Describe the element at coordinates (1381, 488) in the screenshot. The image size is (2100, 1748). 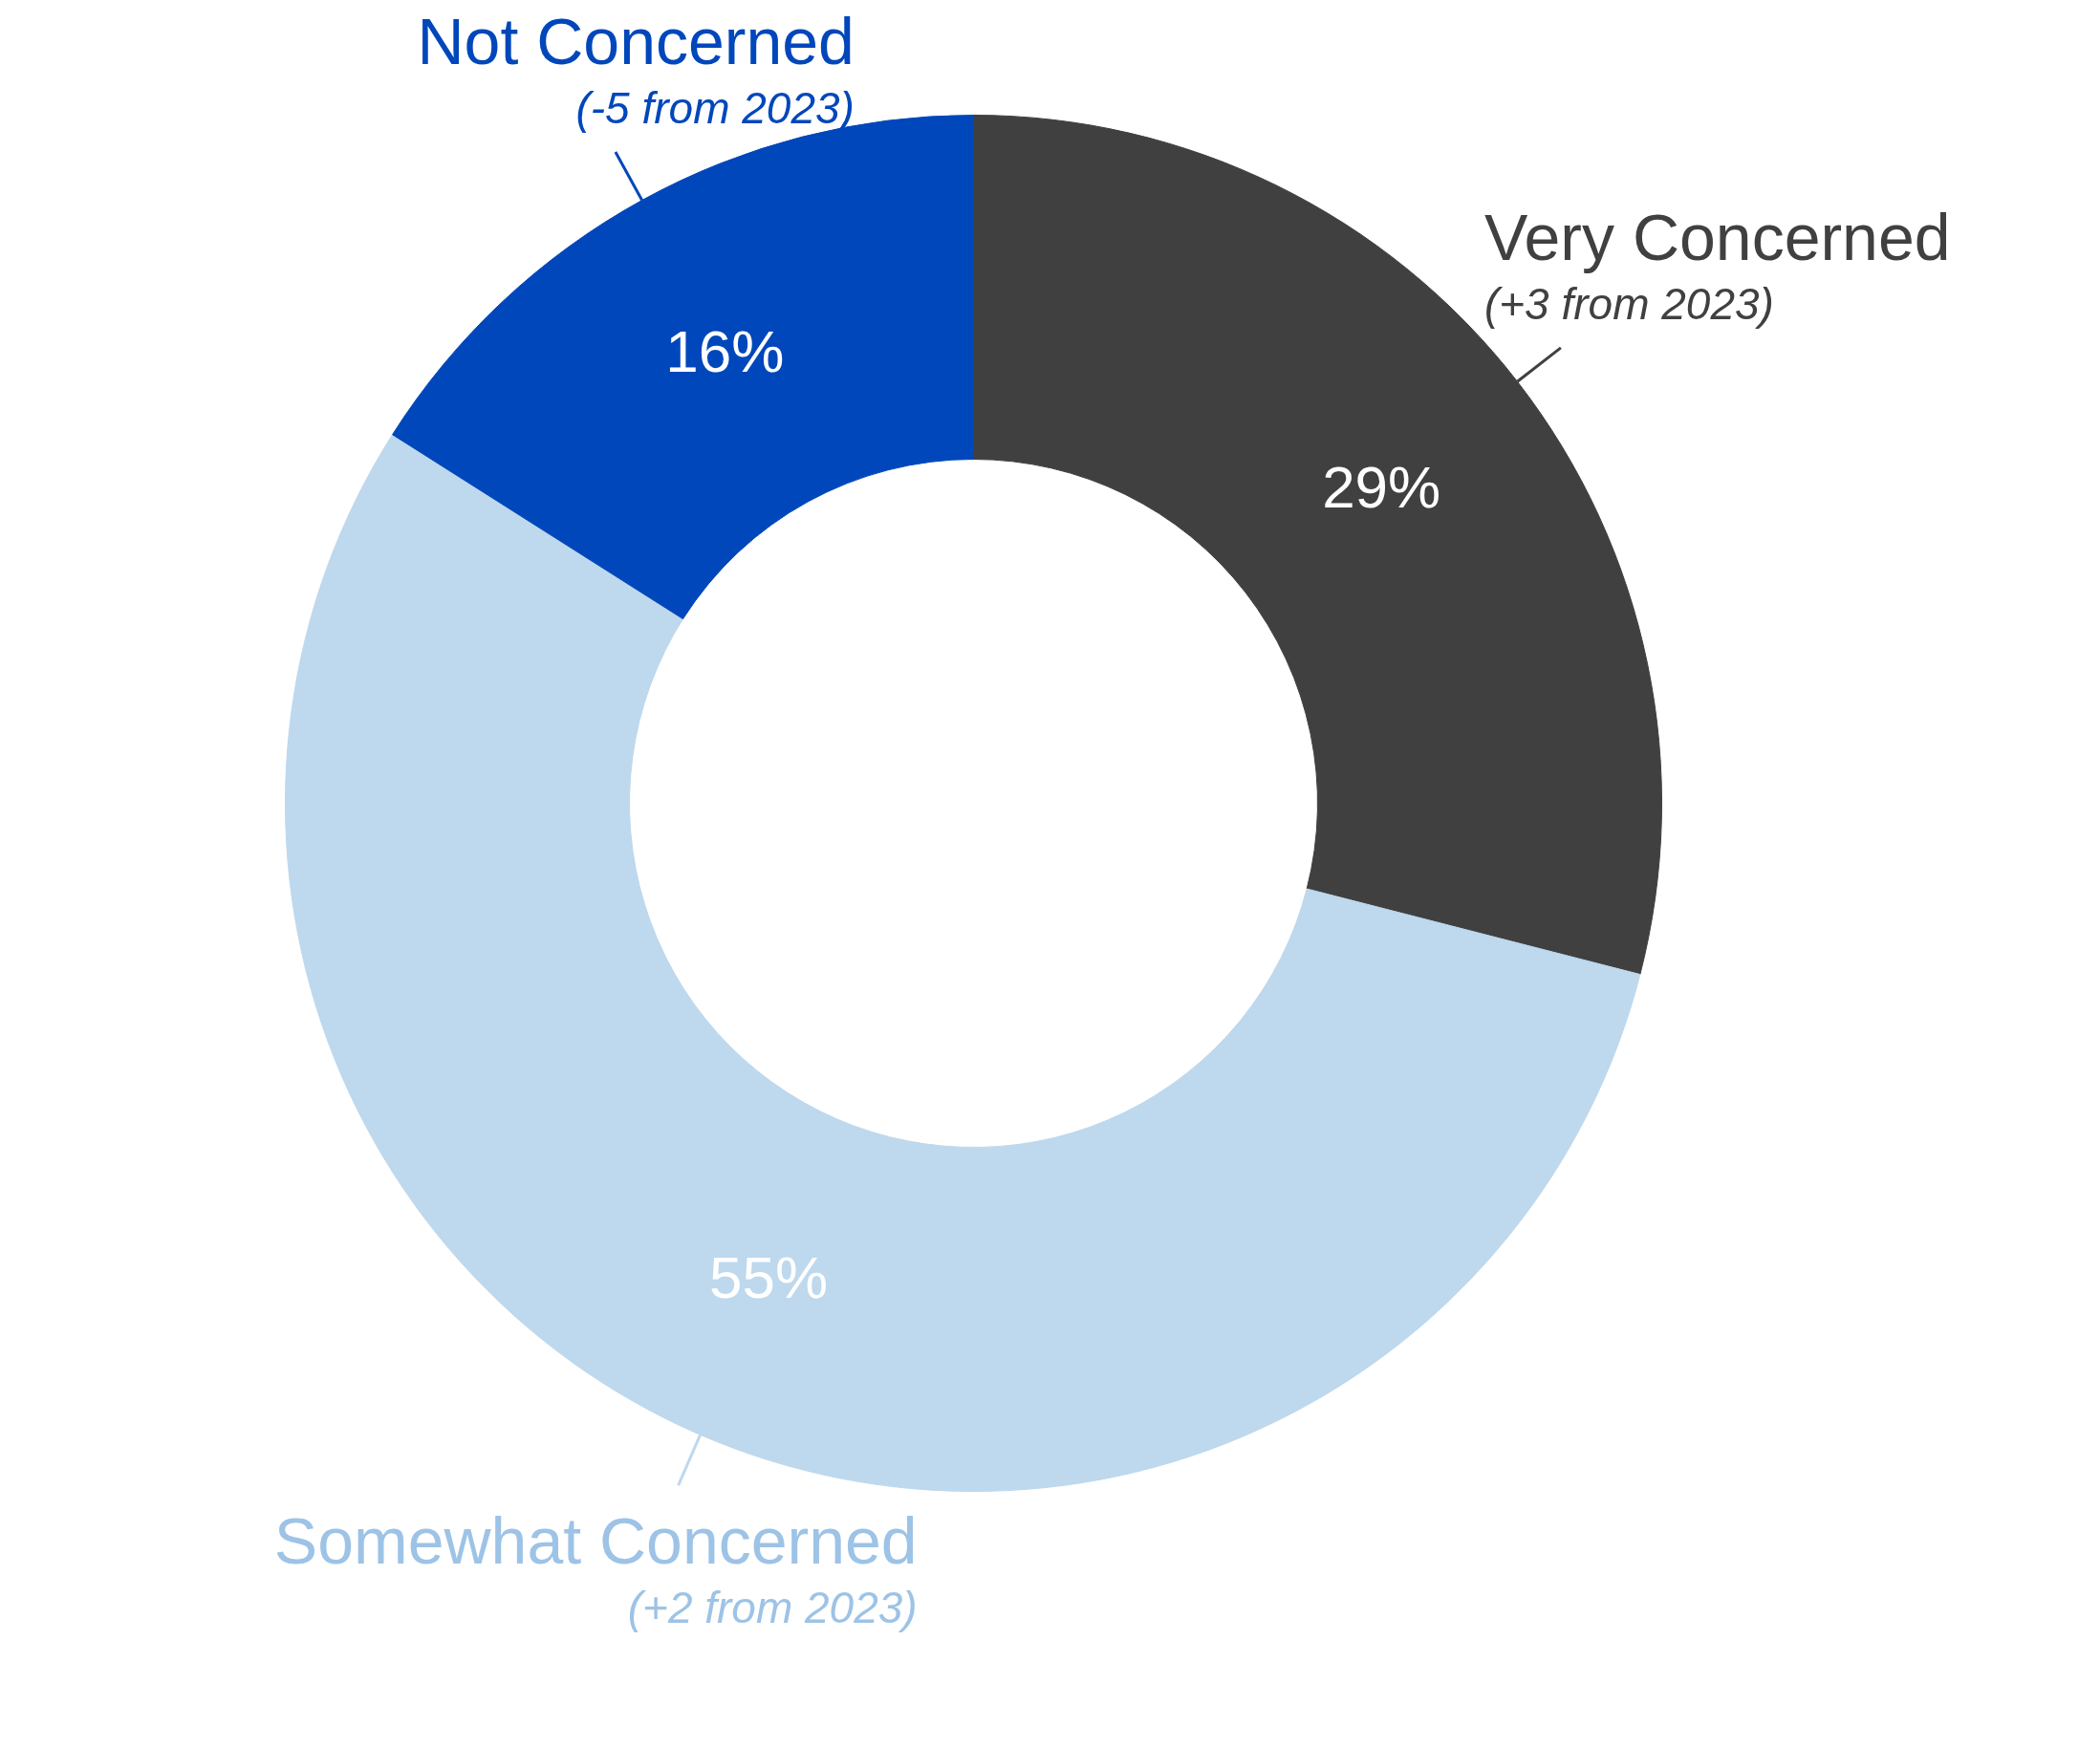
I see `data-label: 29%` at that location.